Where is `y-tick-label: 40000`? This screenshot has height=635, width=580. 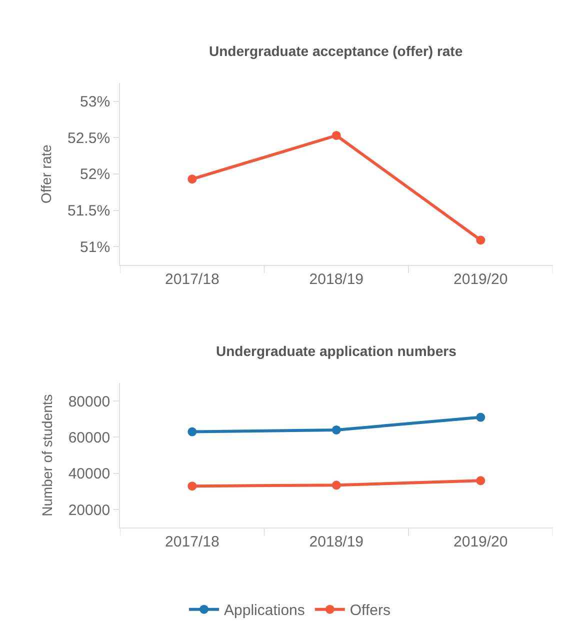
y-tick-label: 40000 is located at coordinates (89, 474).